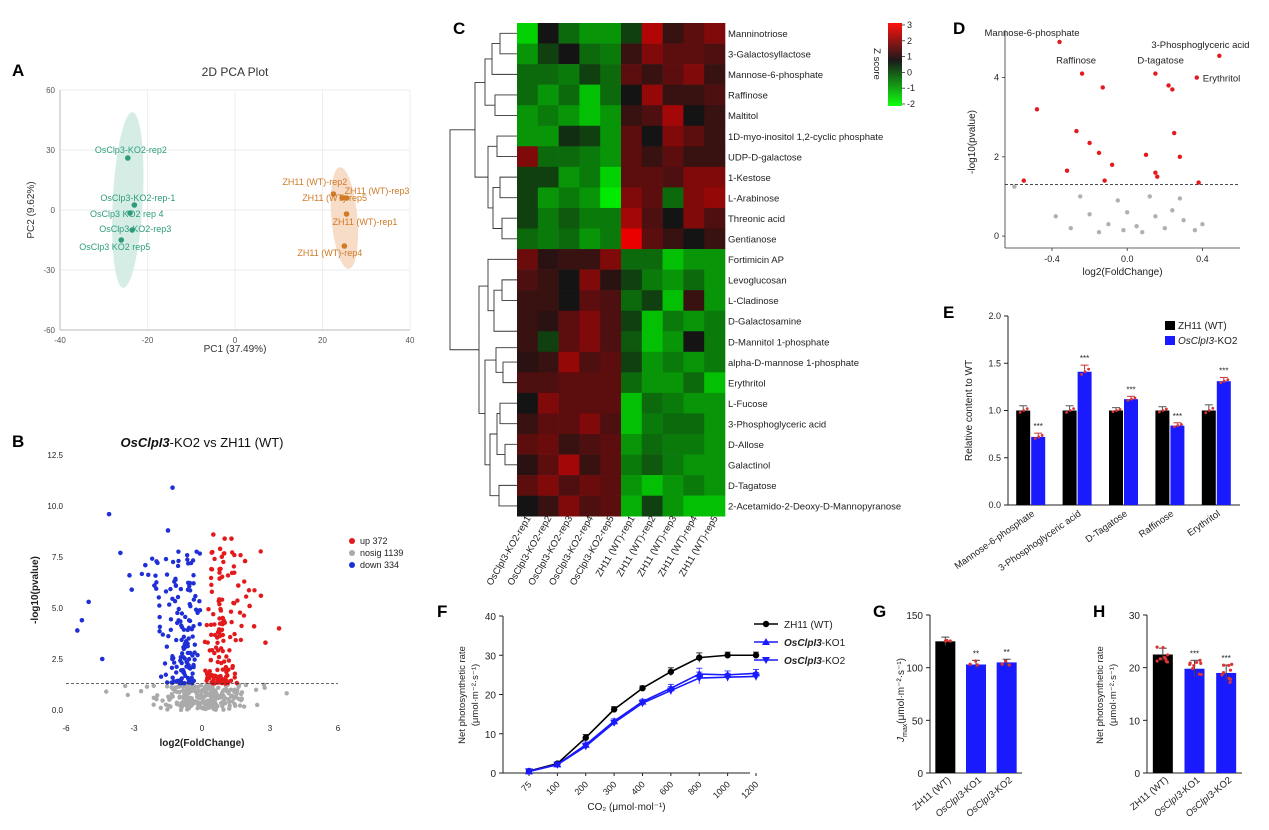 The height and width of the screenshot is (830, 1269). I want to click on y-tick-label: -30, so click(49, 270).